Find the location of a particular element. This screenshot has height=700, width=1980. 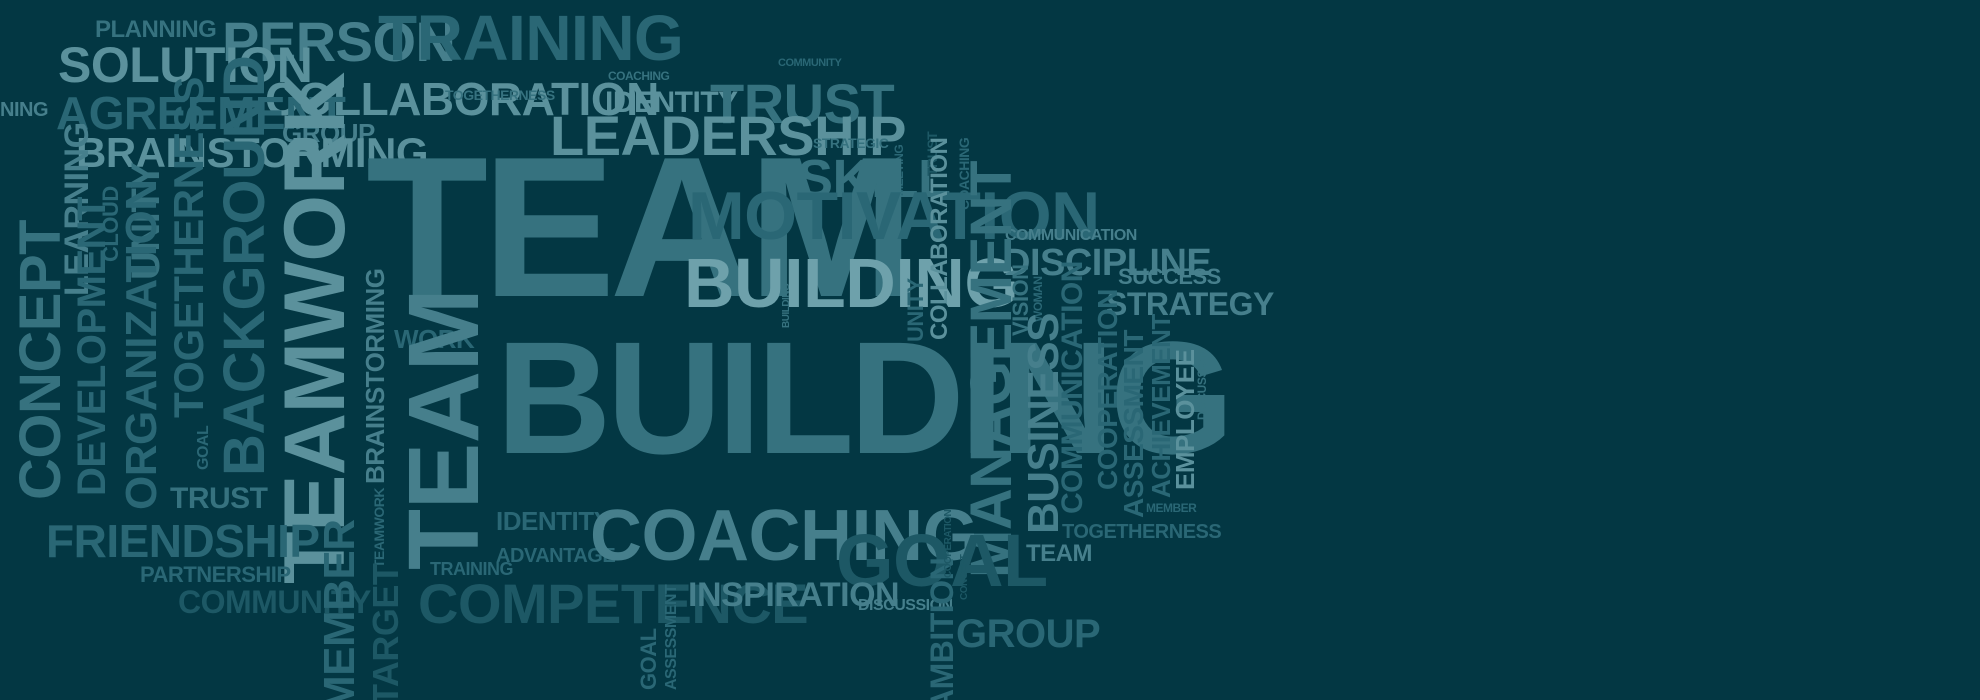

word-member-small: MEMBER is located at coordinates (1171, 508).